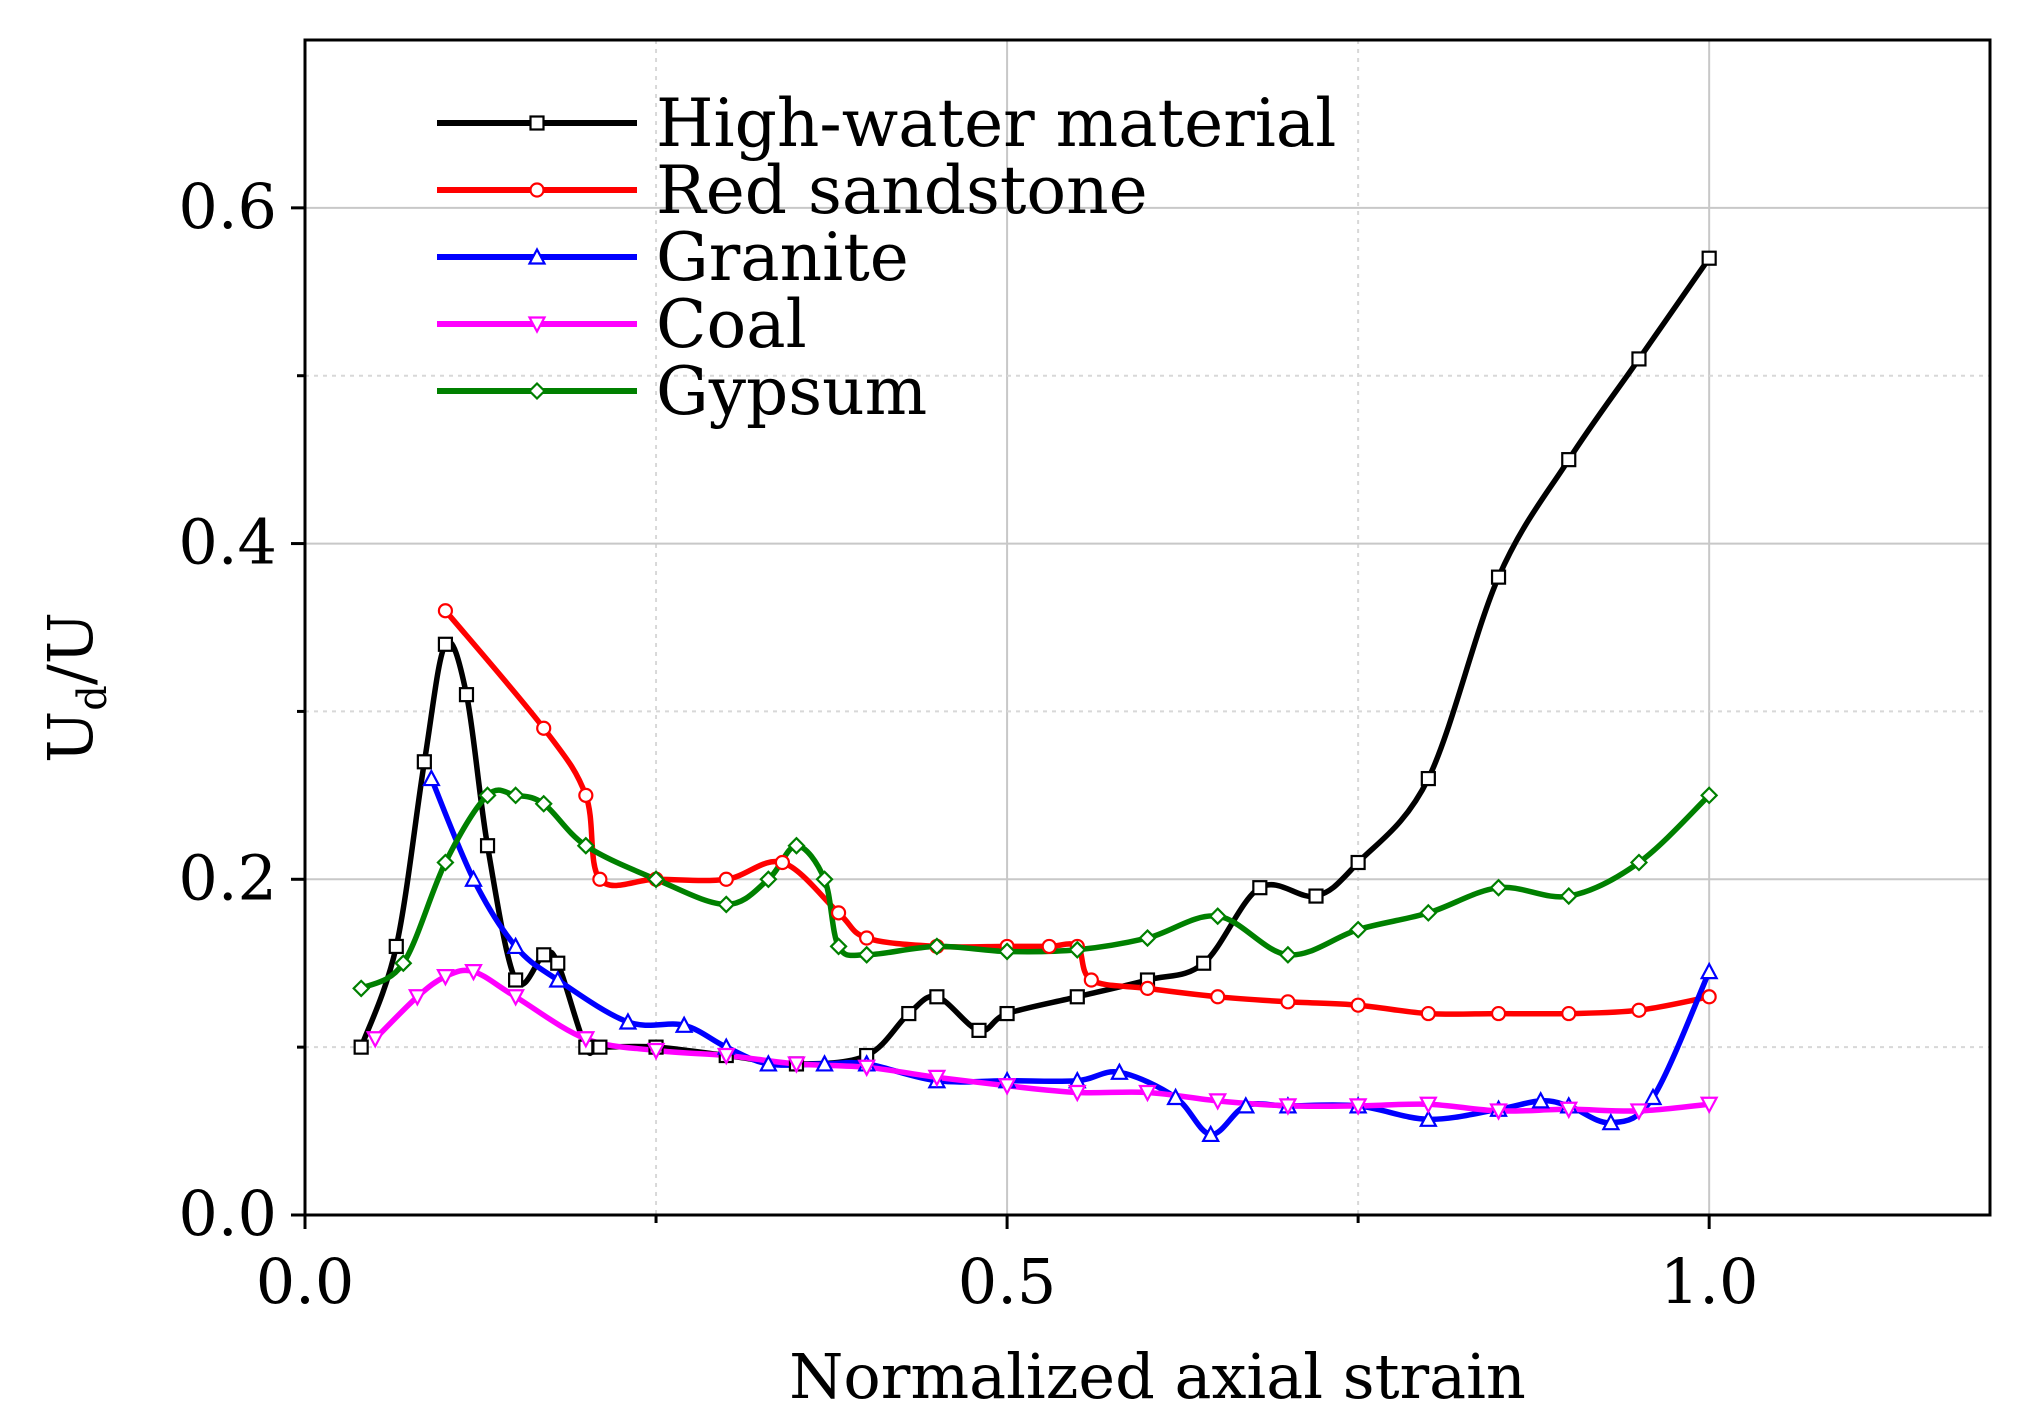 The height and width of the screenshot is (1415, 2018). Describe the element at coordinates (1007, 1281) in the screenshot. I see `x-tick-label: 0.5` at that location.